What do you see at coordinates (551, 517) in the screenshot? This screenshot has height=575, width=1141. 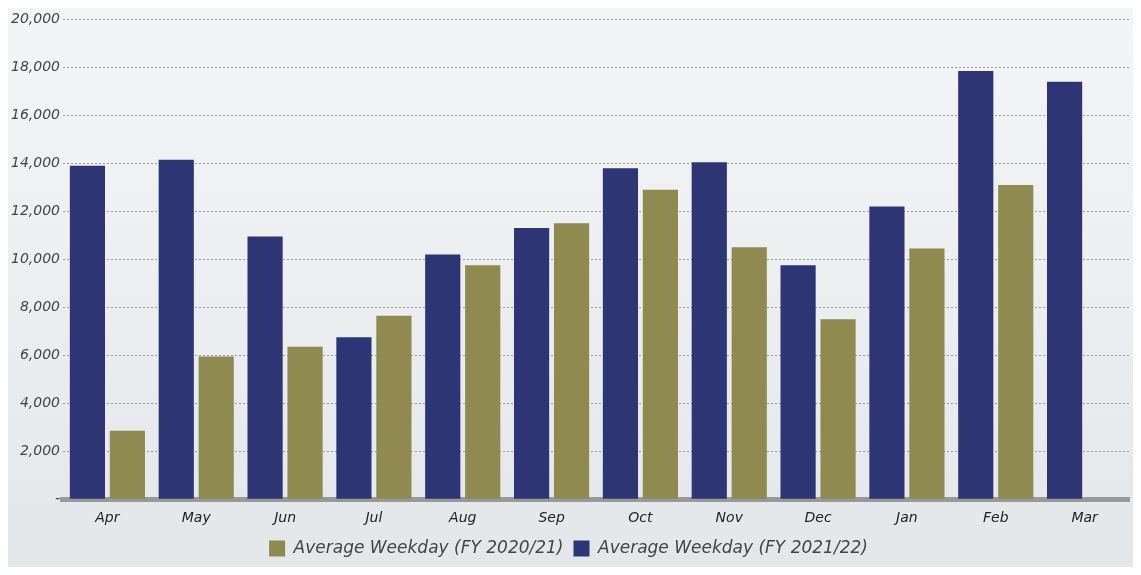 I see `x-tick-label: Sep` at bounding box center [551, 517].